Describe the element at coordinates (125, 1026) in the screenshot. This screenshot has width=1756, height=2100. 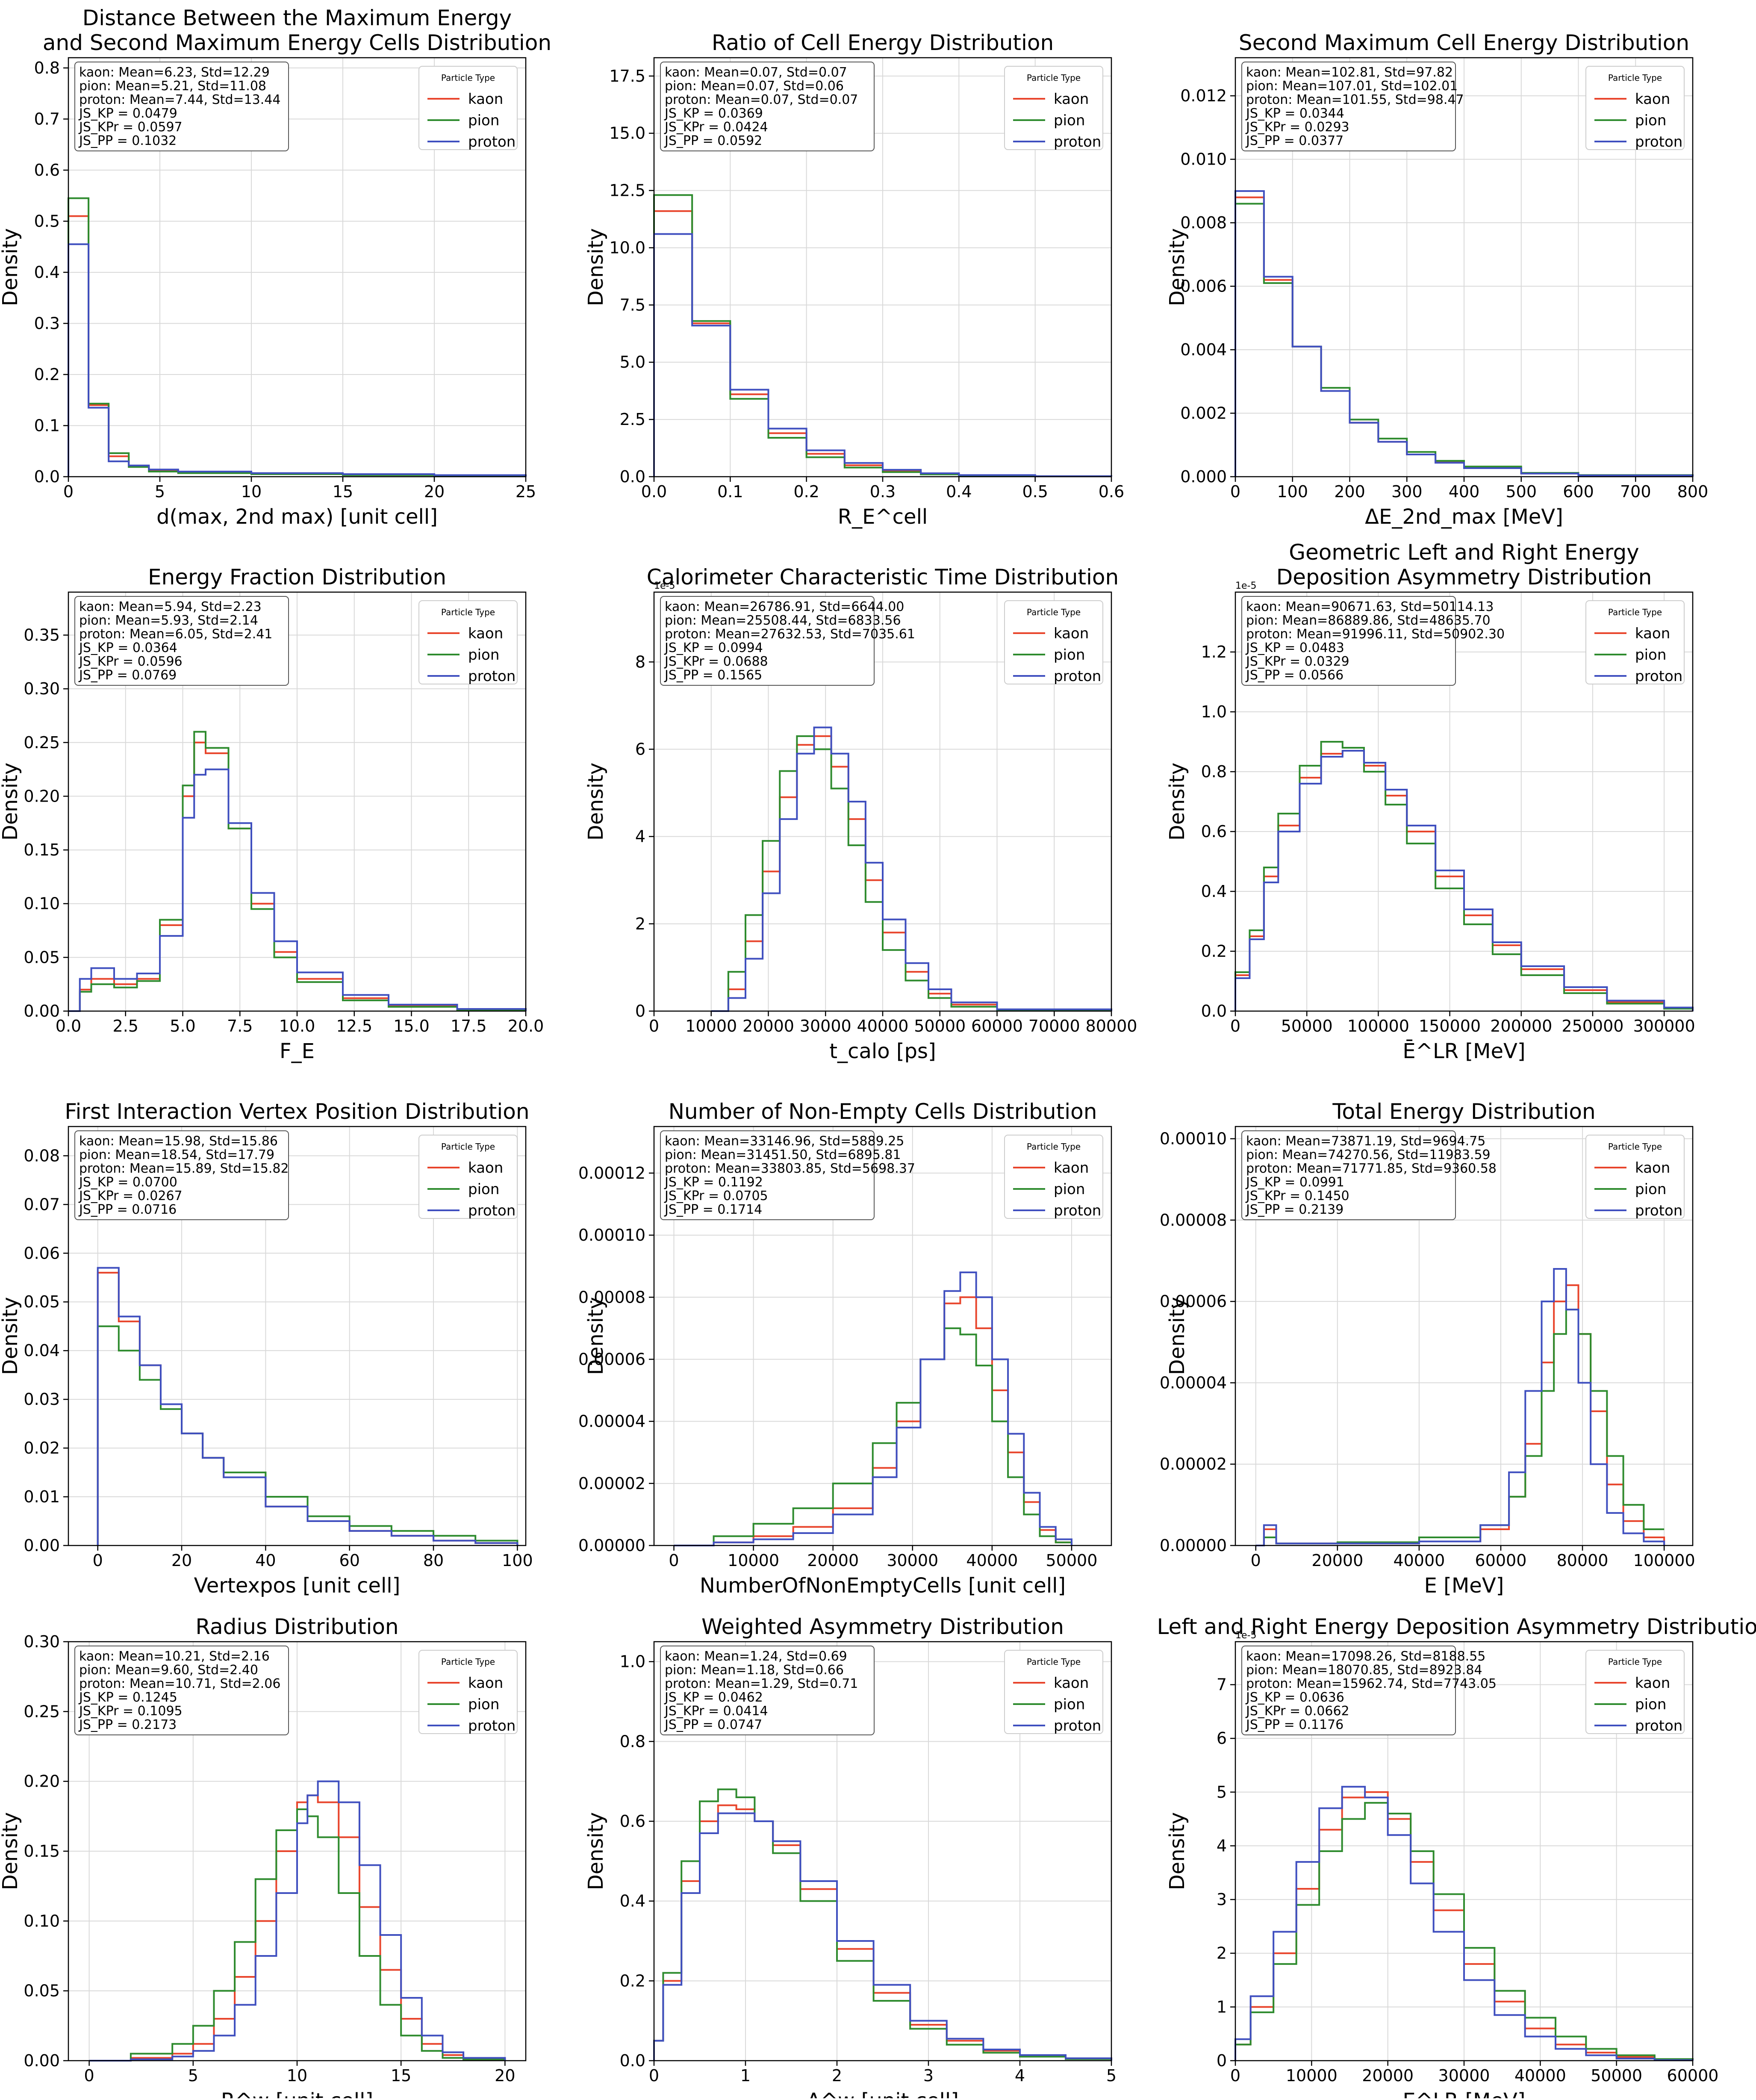
I see `x-tick-label: 2.5` at that location.